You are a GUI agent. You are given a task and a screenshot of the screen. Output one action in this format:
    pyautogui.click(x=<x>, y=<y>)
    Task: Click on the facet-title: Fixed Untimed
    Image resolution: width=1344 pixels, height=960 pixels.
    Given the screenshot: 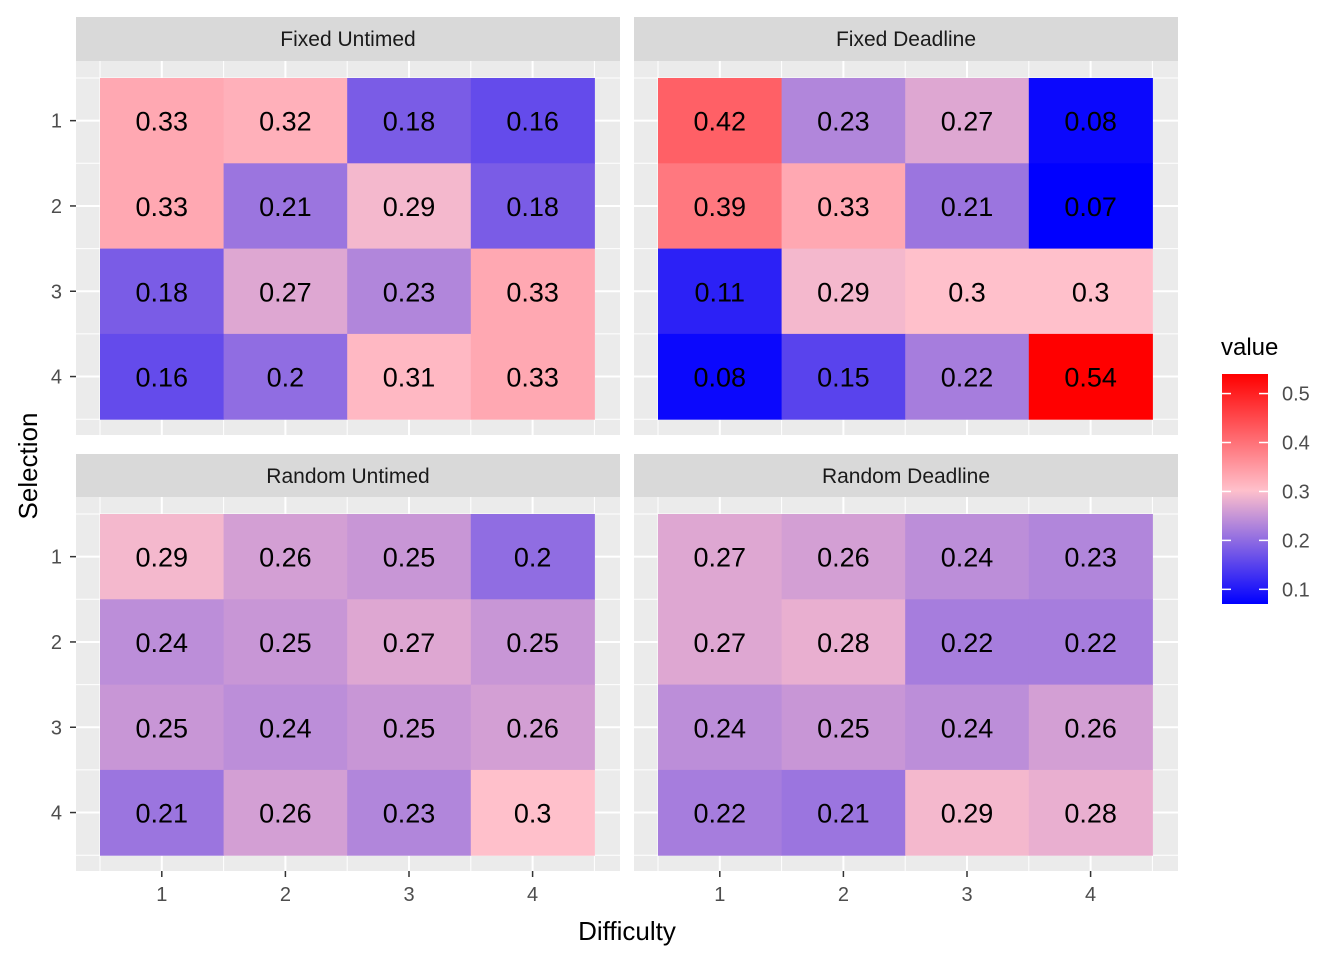 What is the action you would take?
    pyautogui.click(x=347, y=39)
    